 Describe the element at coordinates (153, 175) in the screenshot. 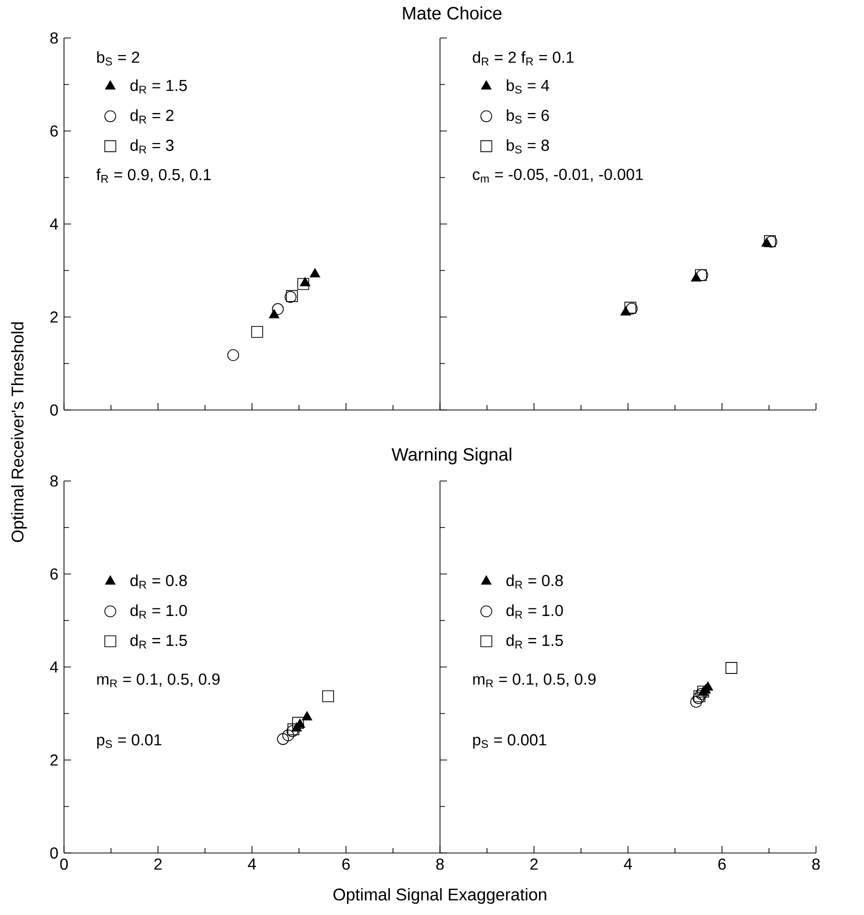

I see `annotation: f$_{R}$ = 0.9, 0.5, 0.1` at that location.